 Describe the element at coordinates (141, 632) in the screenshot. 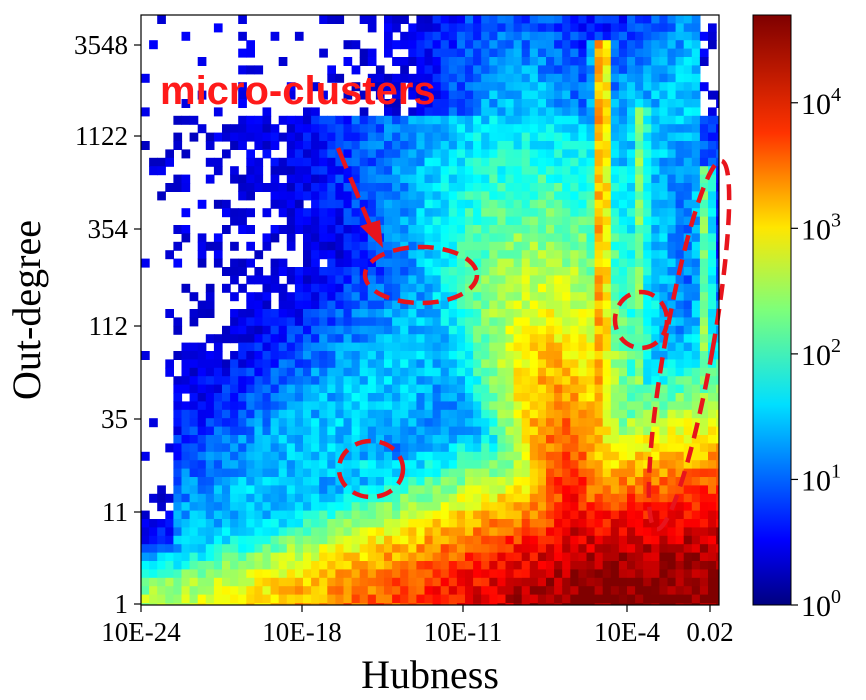

I see `x-tick-label: 10E-24` at that location.